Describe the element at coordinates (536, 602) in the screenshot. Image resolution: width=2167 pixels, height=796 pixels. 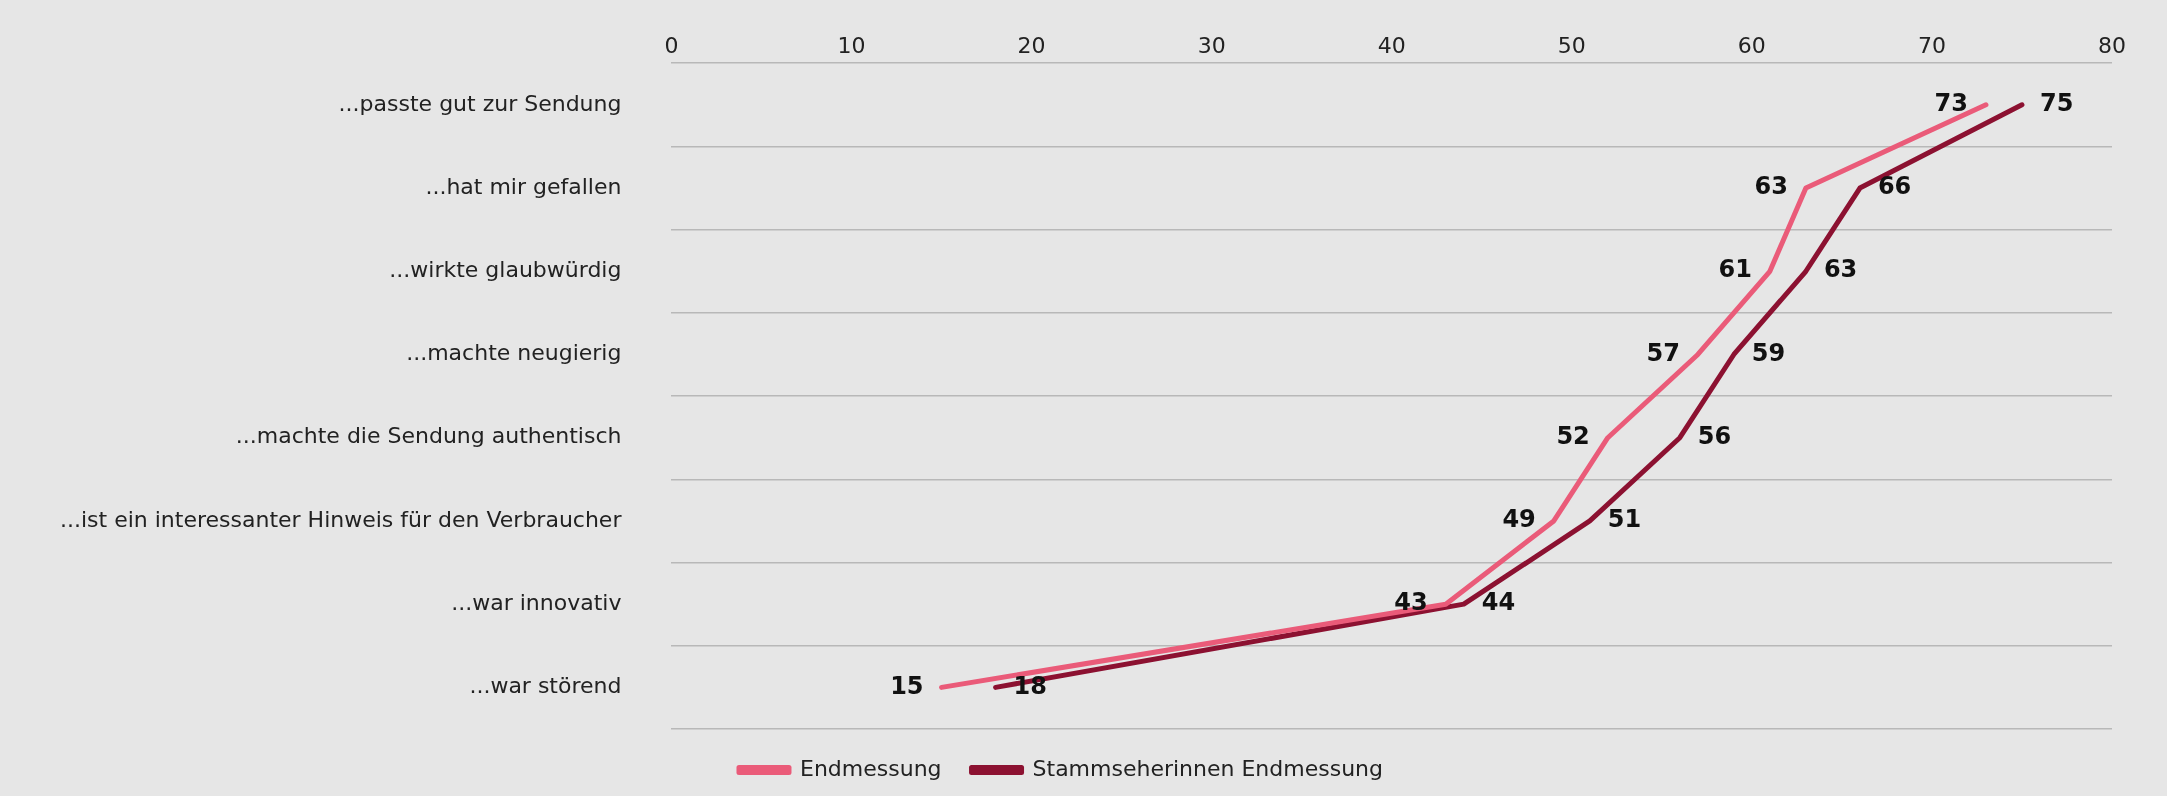
I see `y-tick-label: ...war innovativ` at that location.